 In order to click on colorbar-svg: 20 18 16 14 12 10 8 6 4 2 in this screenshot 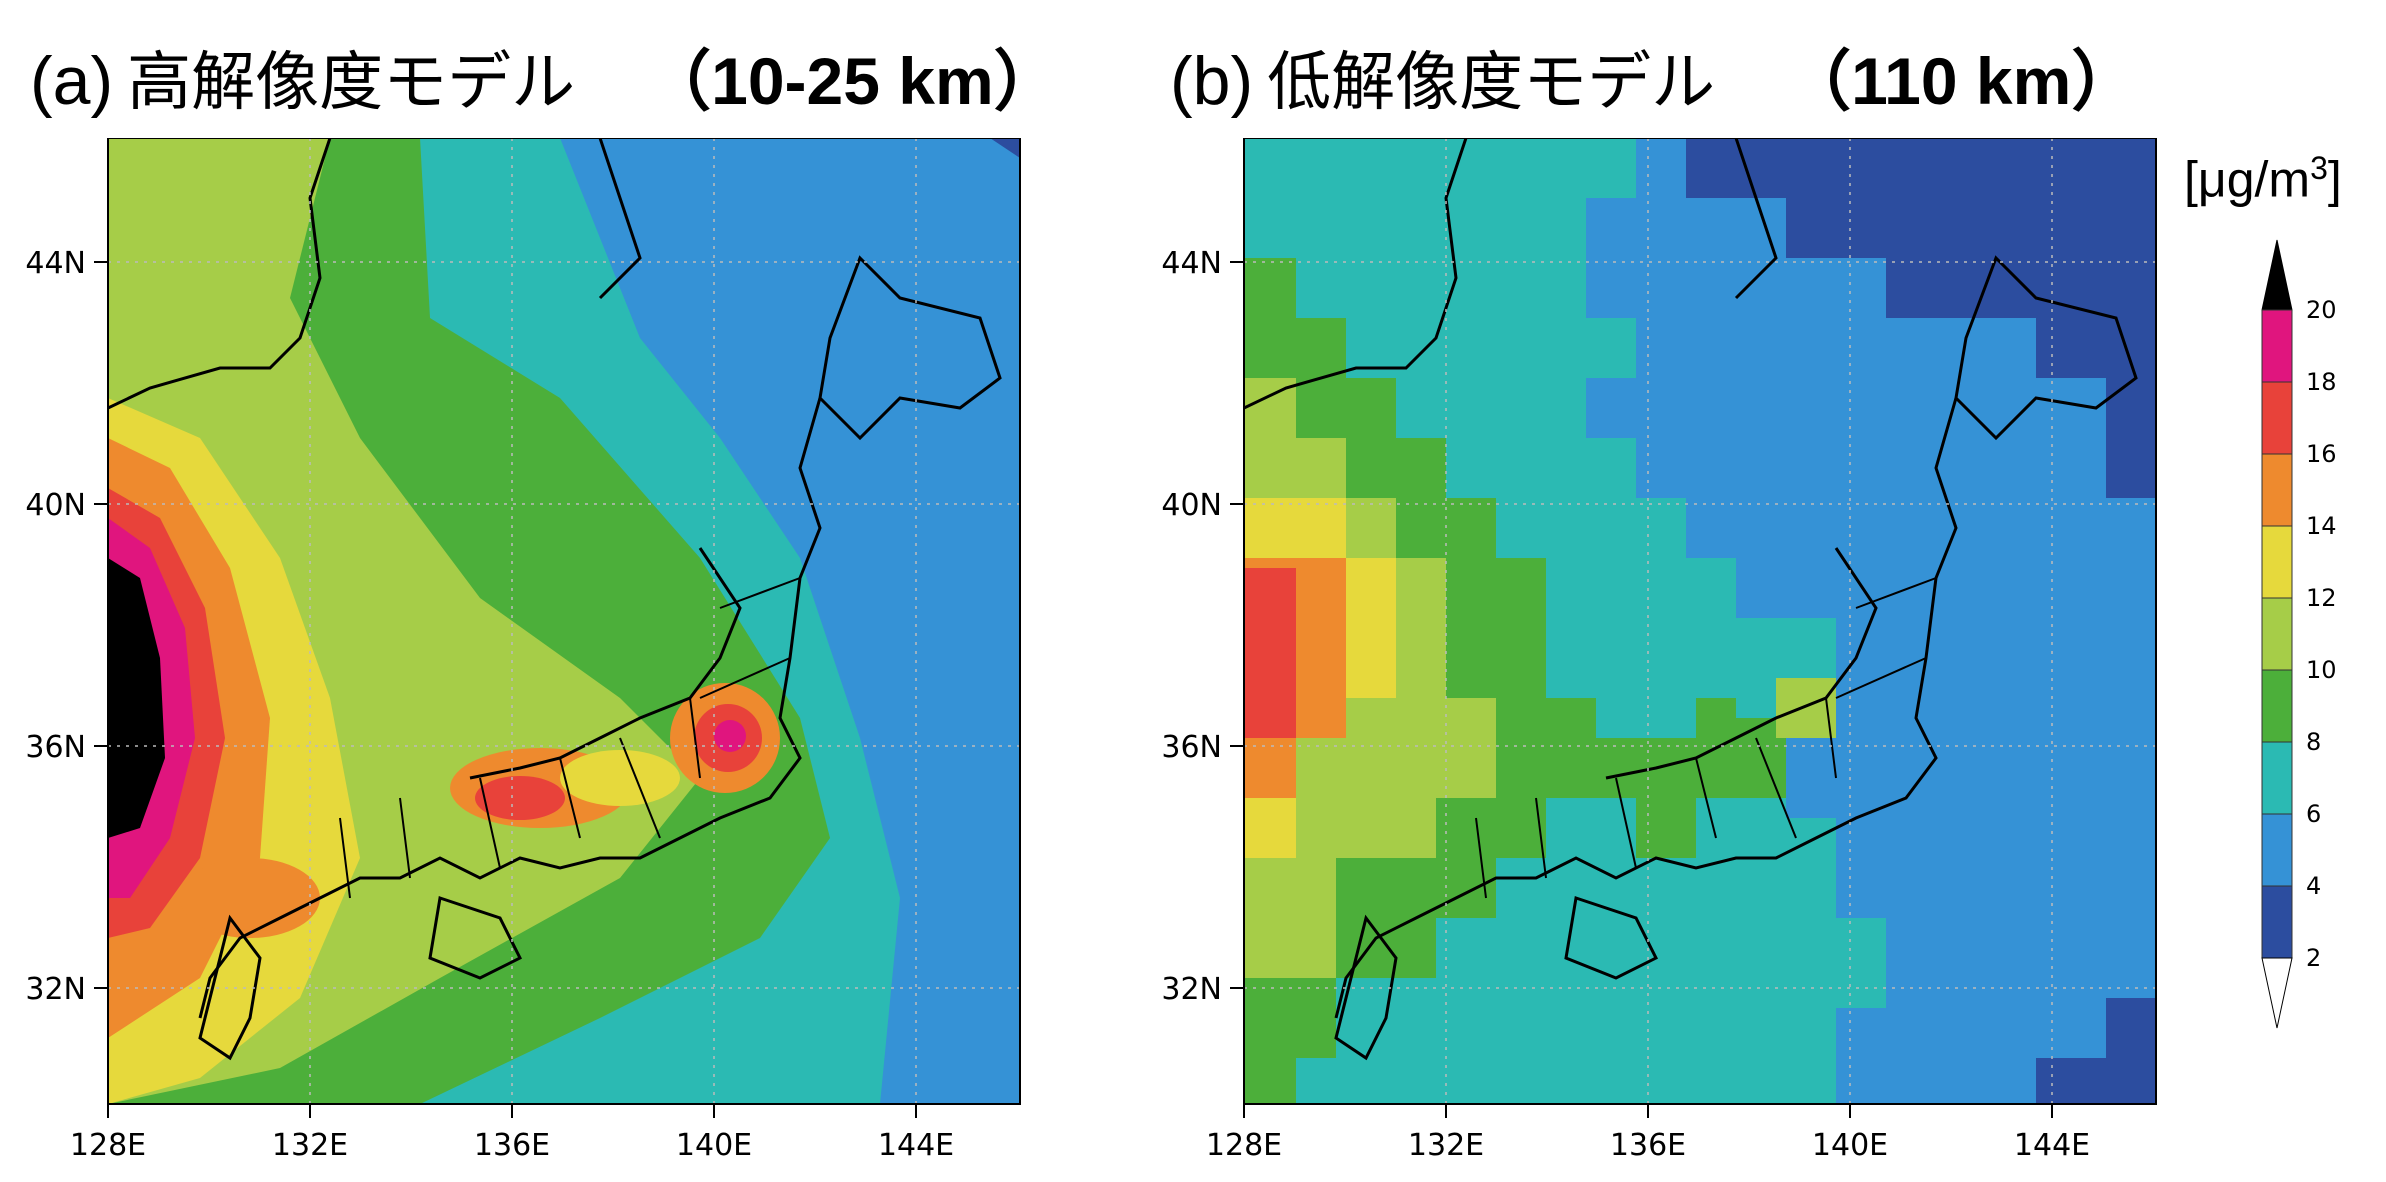, I will do `click(2299, 634)`.